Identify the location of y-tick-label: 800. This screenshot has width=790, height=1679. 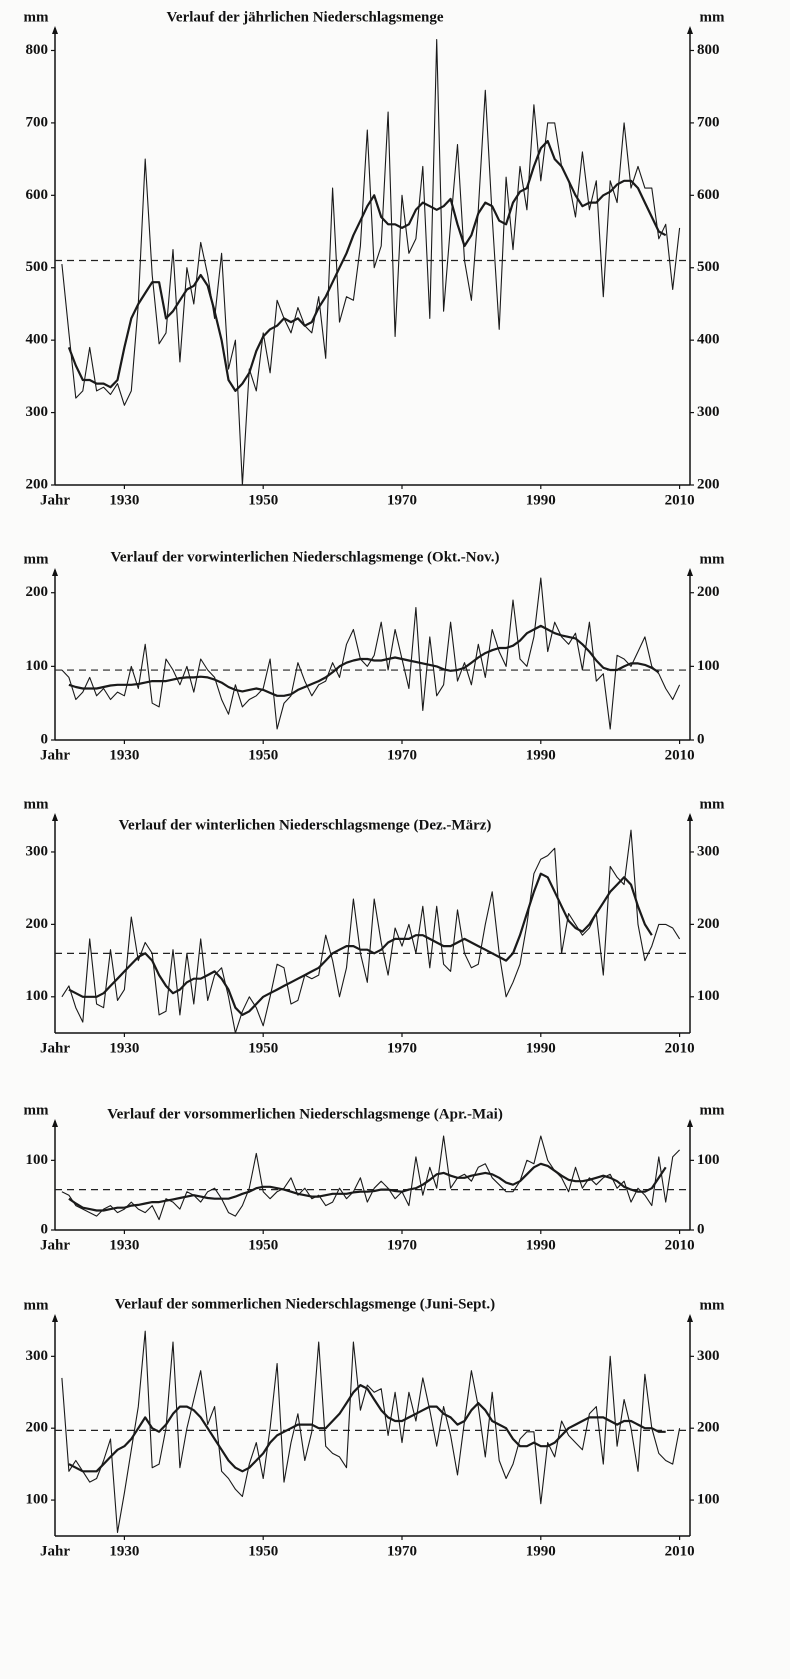
(37, 50).